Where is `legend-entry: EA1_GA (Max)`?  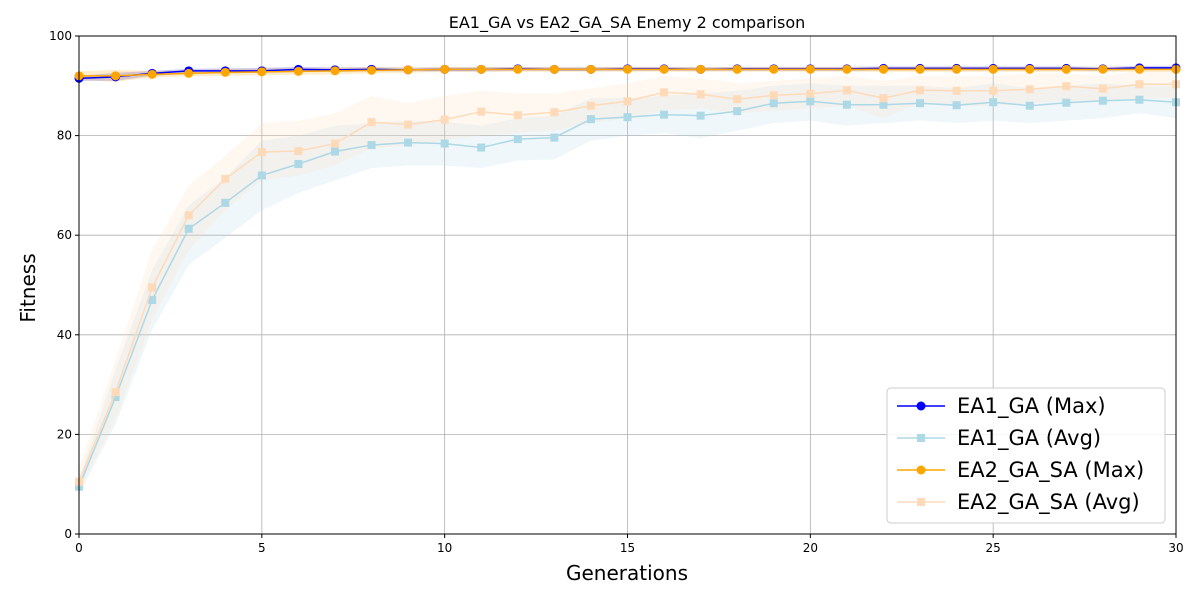
legend-entry: EA1_GA (Max) is located at coordinates (1001, 406).